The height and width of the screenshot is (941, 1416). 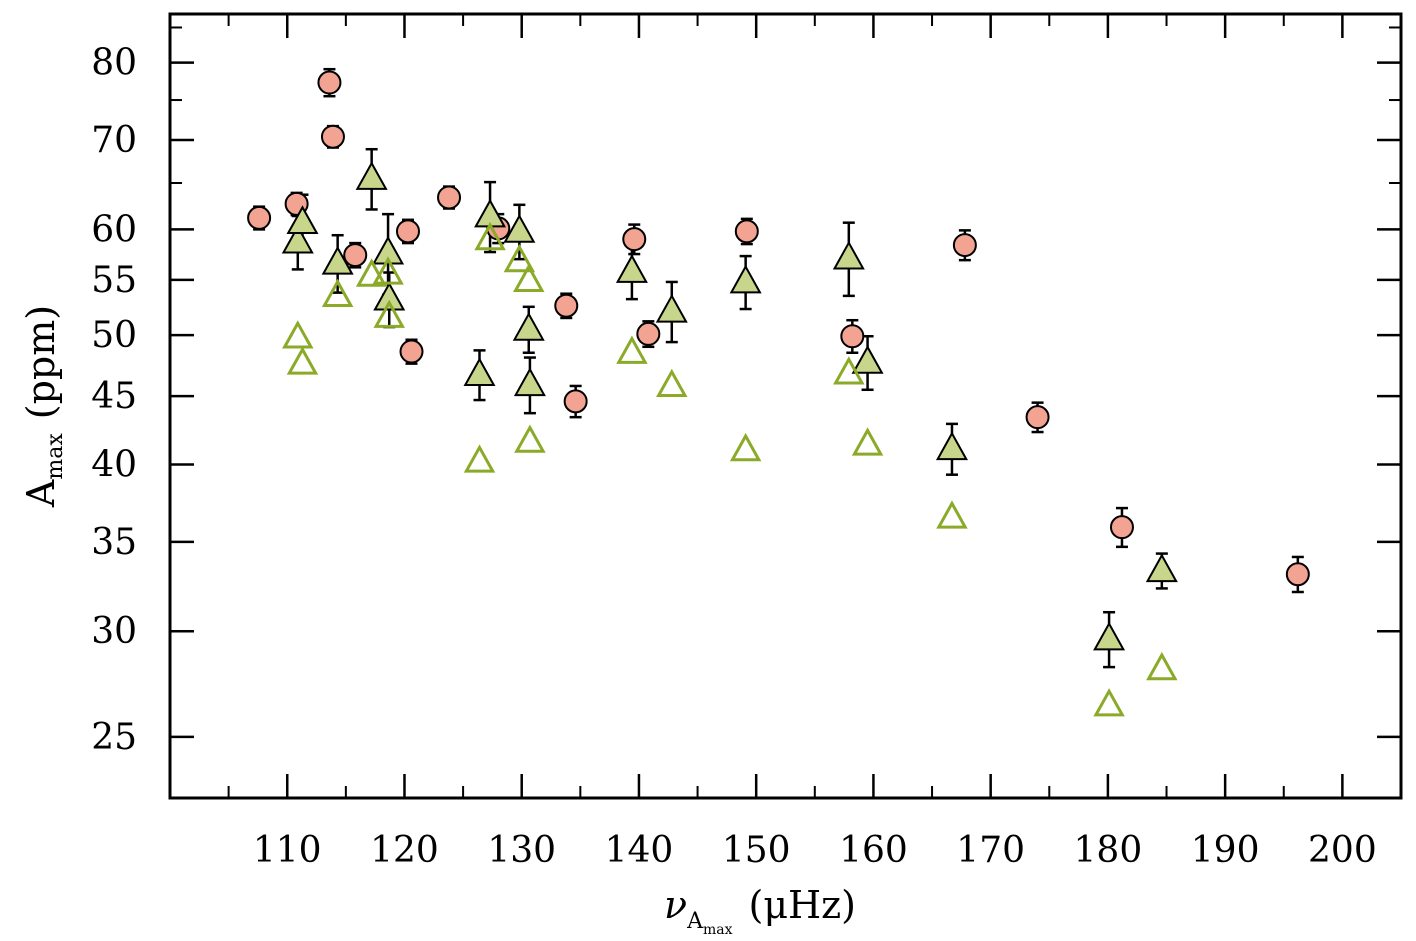 I want to click on y-tick-label: 80, so click(x=114, y=63).